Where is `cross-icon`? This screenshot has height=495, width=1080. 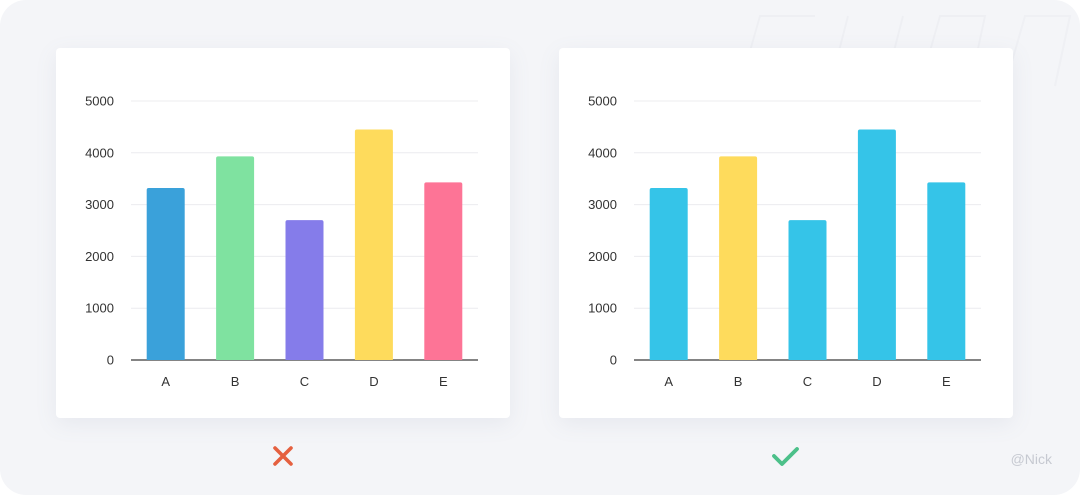 cross-icon is located at coordinates (283, 456).